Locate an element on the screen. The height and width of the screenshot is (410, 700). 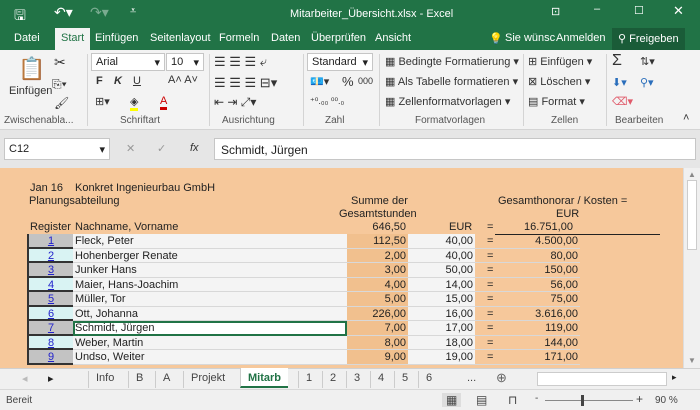
ribbon-display-icon: ⊡ is located at coordinates (556, 12).